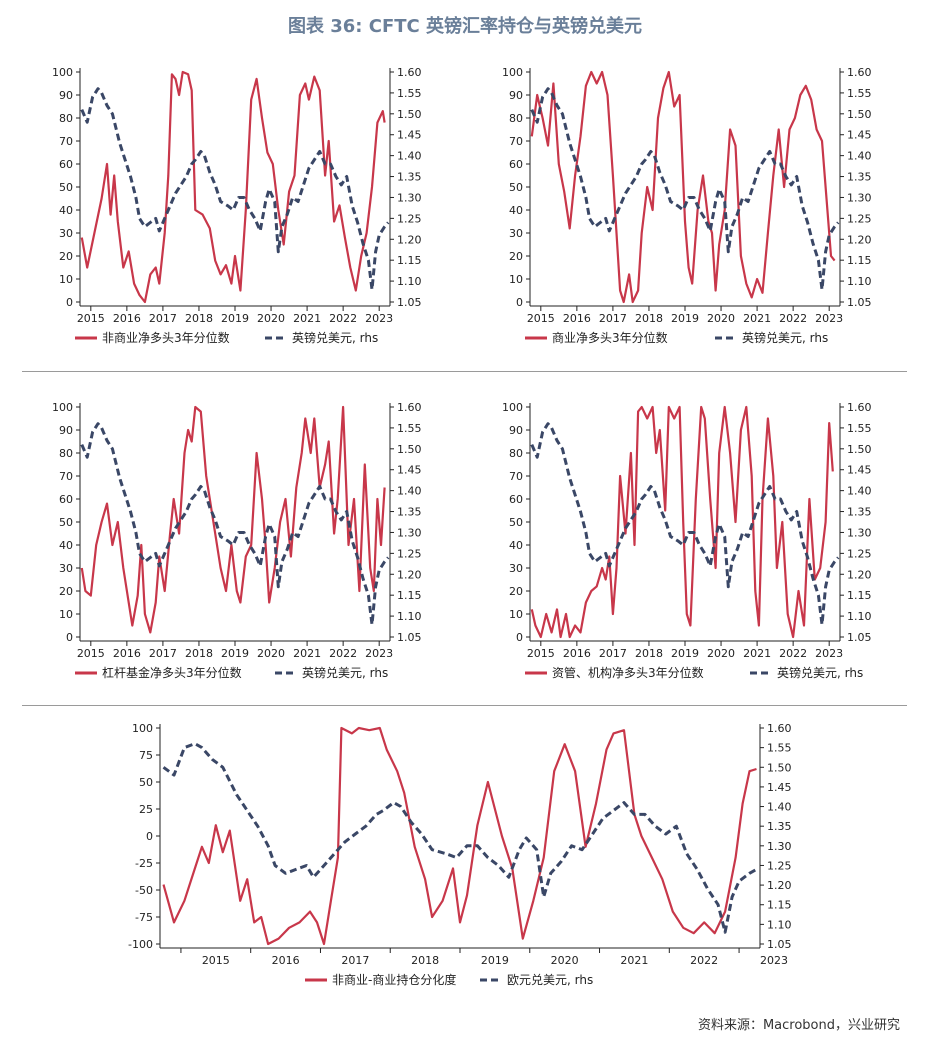  What do you see at coordinates (793, 653) in the screenshot?
I see `x-tick-label: 2022` at bounding box center [793, 653].